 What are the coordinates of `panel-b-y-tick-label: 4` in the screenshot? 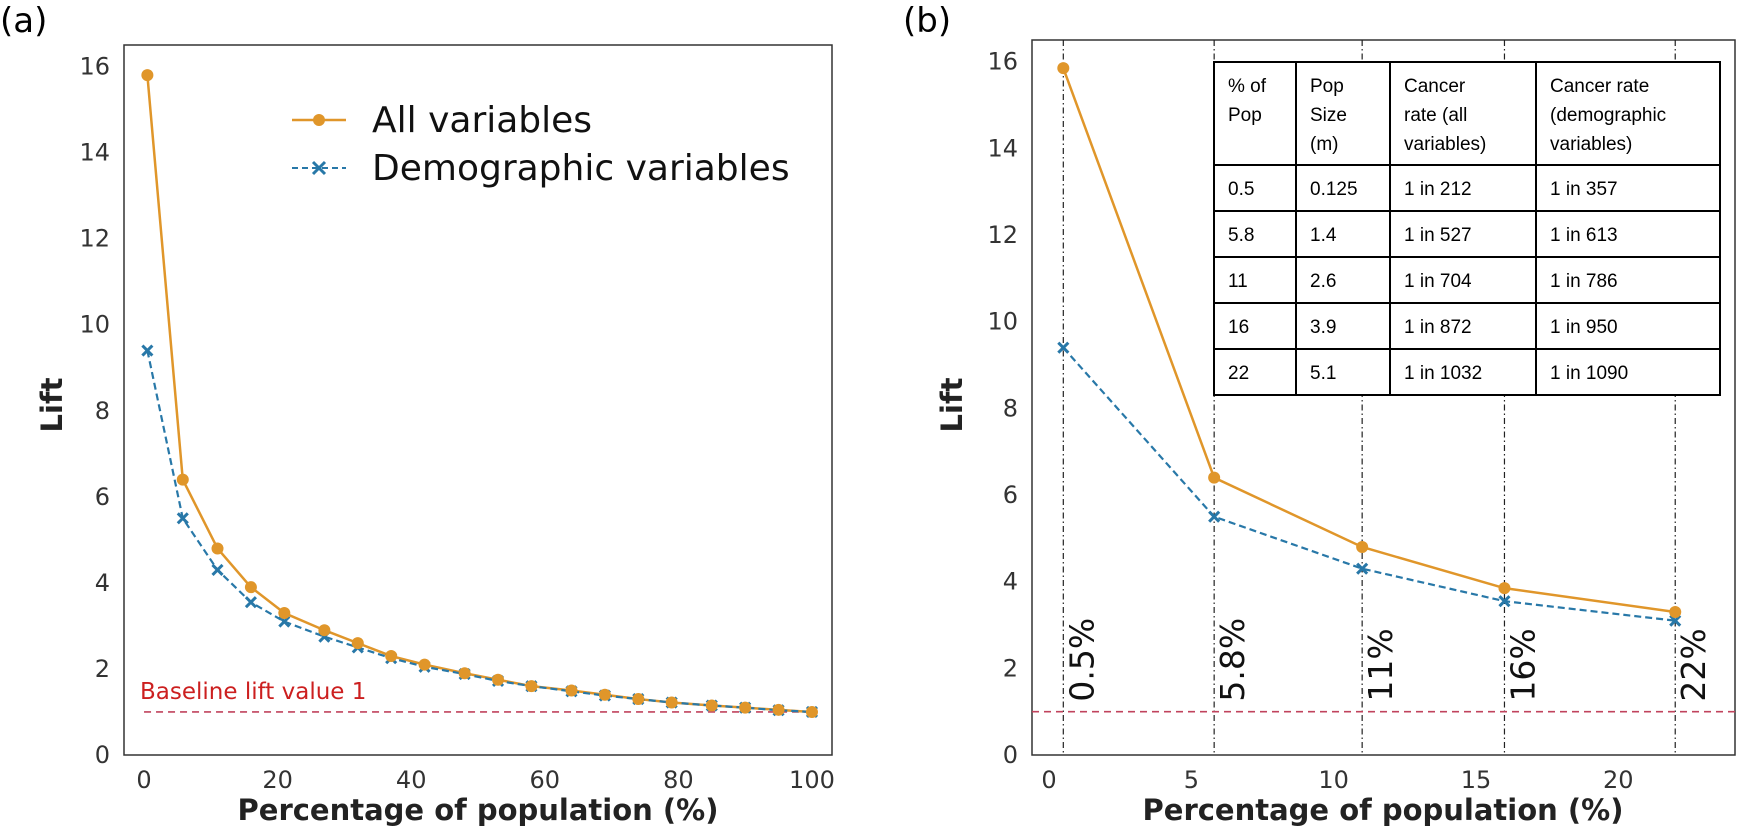 It's located at (1010, 582).